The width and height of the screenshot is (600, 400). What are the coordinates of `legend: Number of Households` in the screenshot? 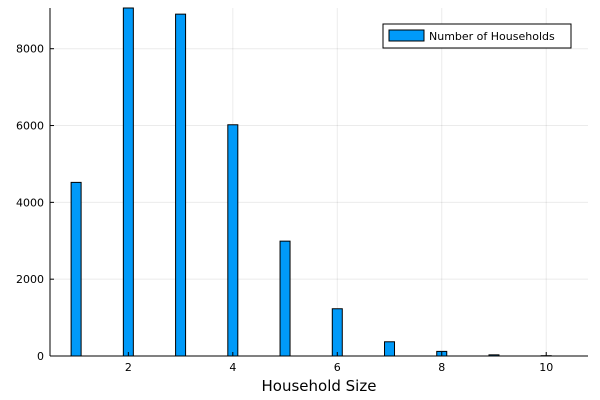 It's located at (477, 36).